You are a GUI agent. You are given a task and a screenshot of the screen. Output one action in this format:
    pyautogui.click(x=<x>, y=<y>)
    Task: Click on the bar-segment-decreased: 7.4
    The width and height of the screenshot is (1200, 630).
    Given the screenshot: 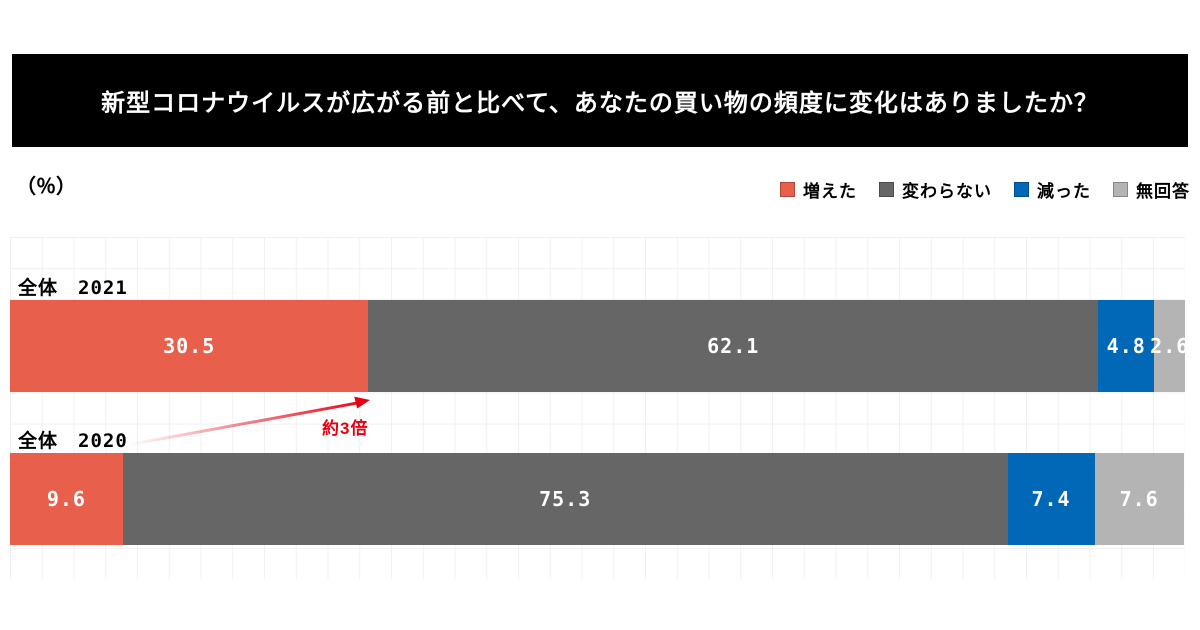 What is the action you would take?
    pyautogui.click(x=1051, y=499)
    